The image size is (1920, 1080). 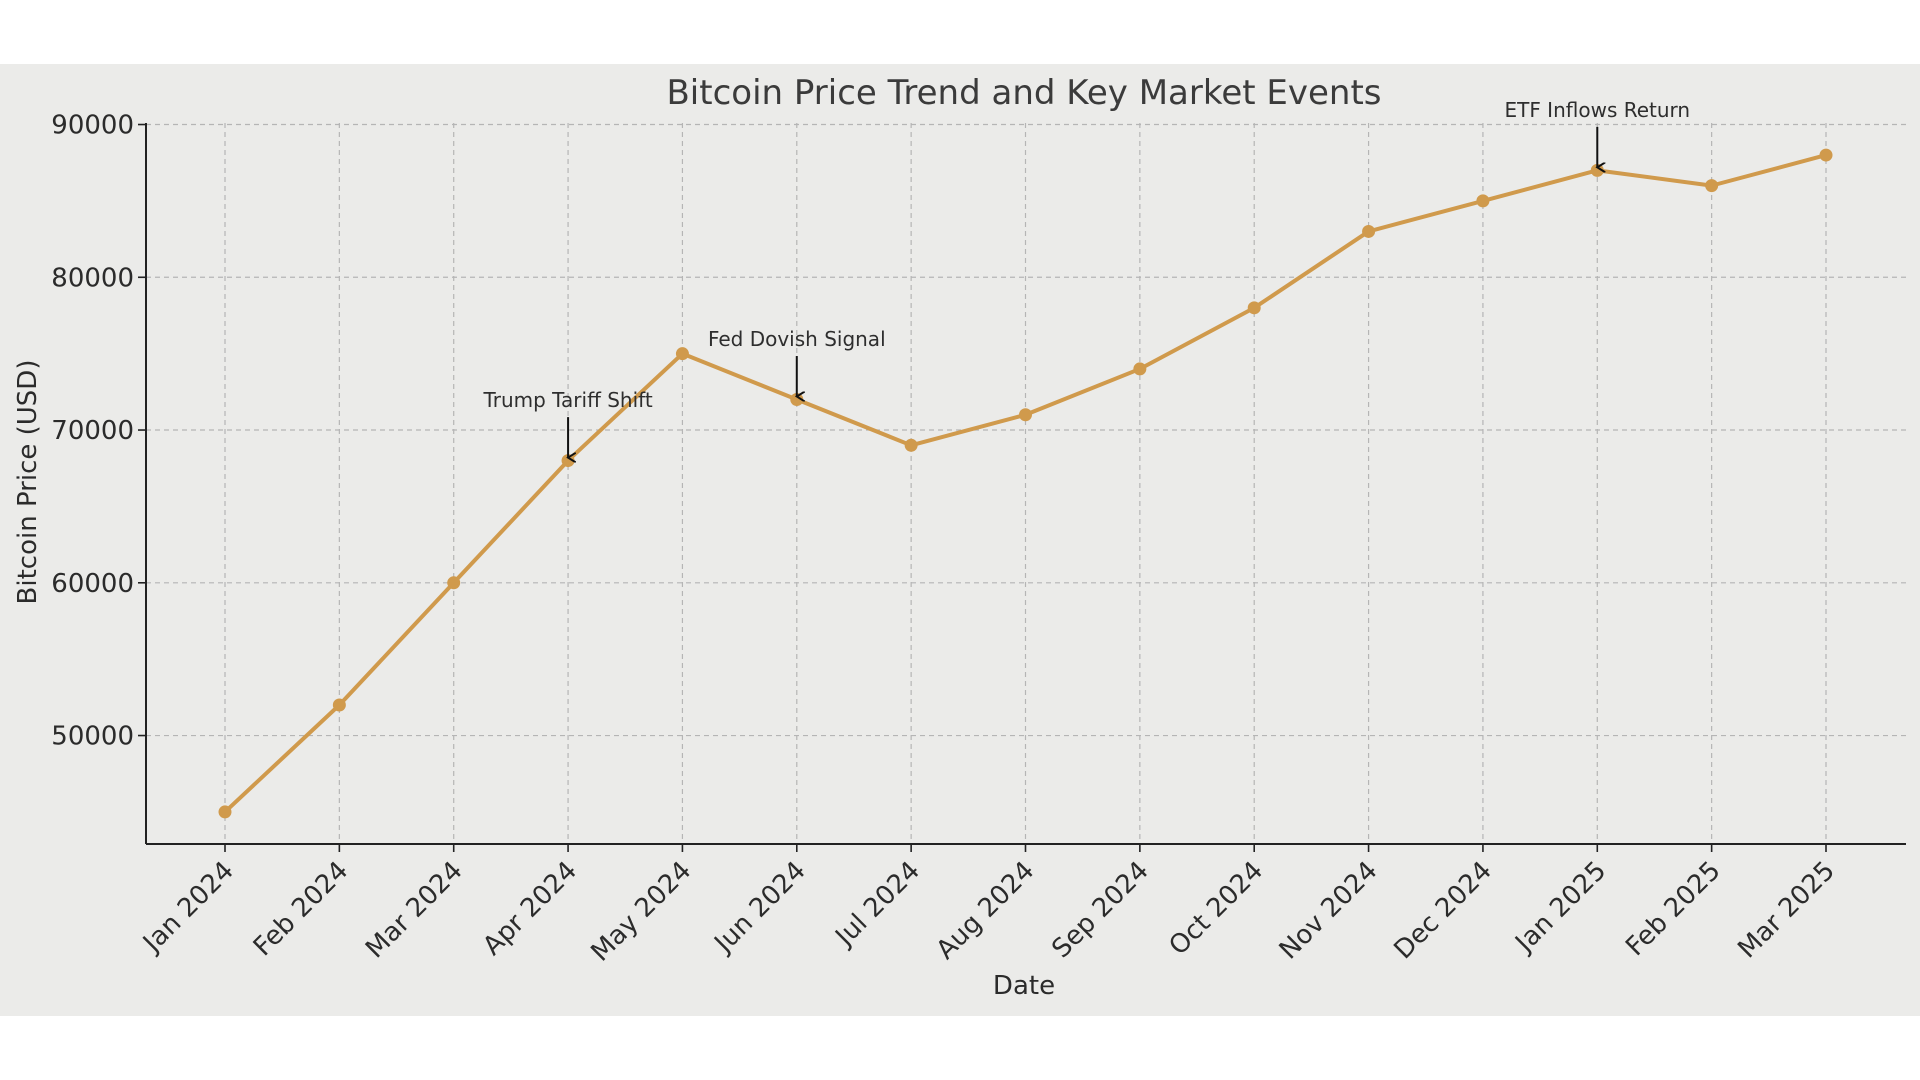 What do you see at coordinates (414, 910) in the screenshot?
I see `x-tick-label: Mar 2024` at bounding box center [414, 910].